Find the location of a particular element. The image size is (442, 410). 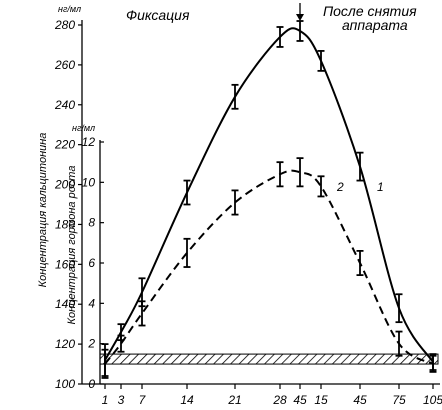

y1-tick-label: 120 is located at coordinates (65, 344).